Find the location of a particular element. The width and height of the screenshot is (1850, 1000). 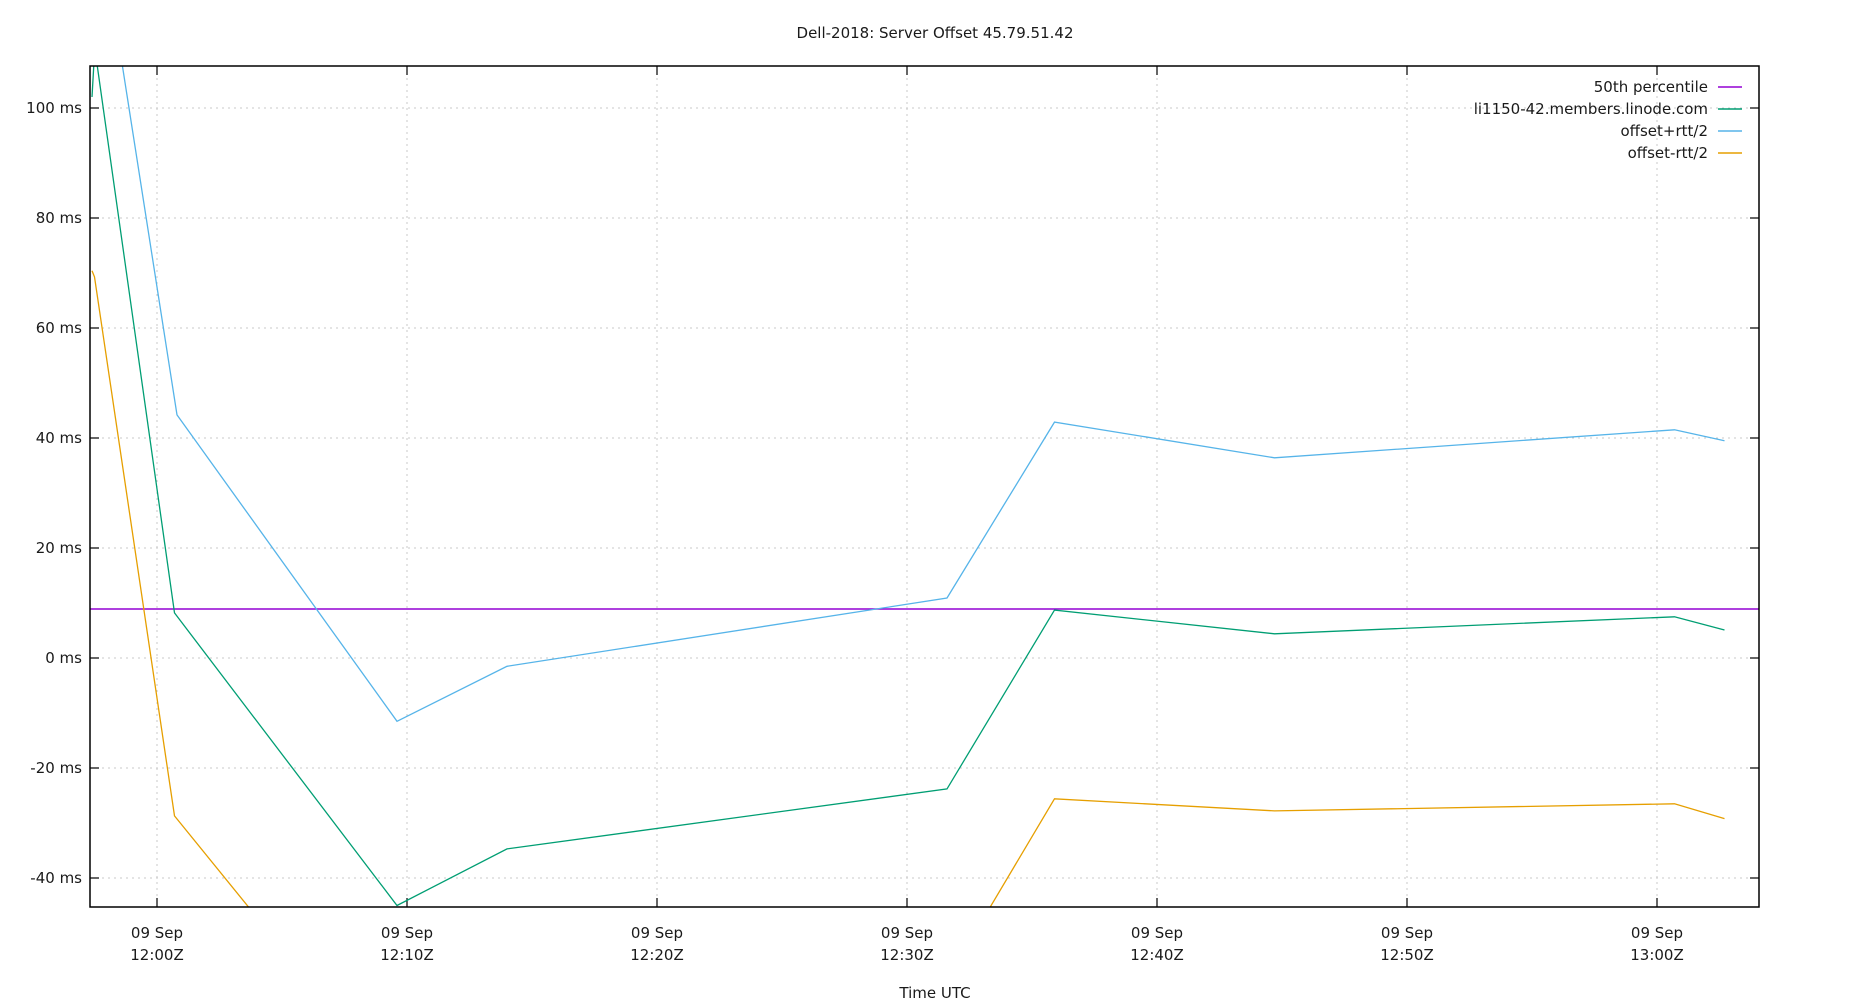

y-tick-label: -40 ms is located at coordinates (56, 878).